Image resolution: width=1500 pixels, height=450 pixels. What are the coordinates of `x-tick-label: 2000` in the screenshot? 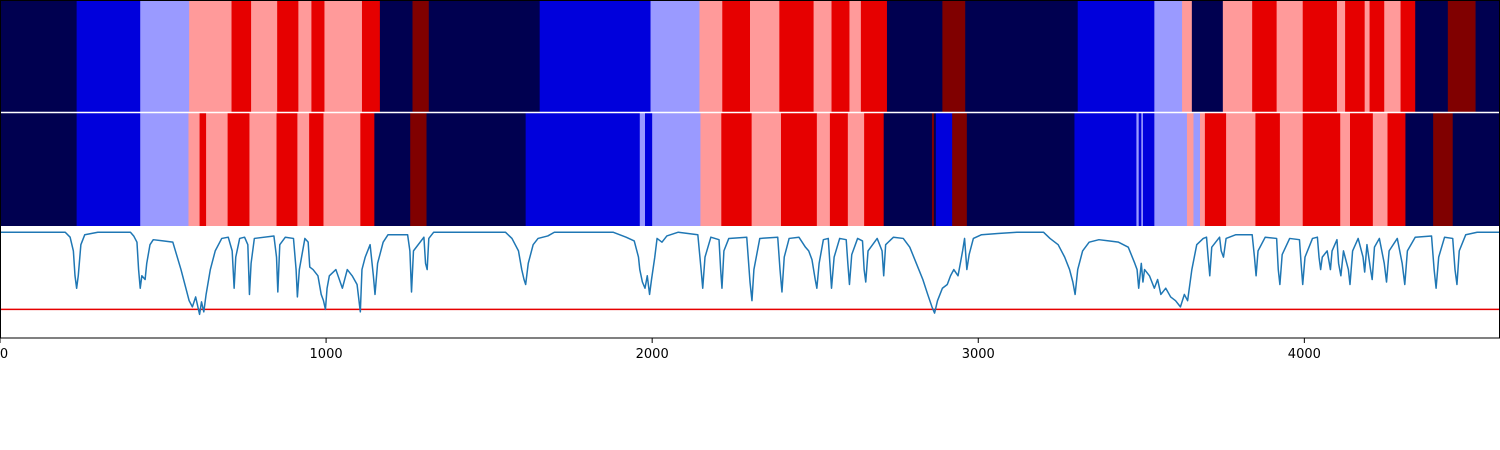 It's located at (652, 354).